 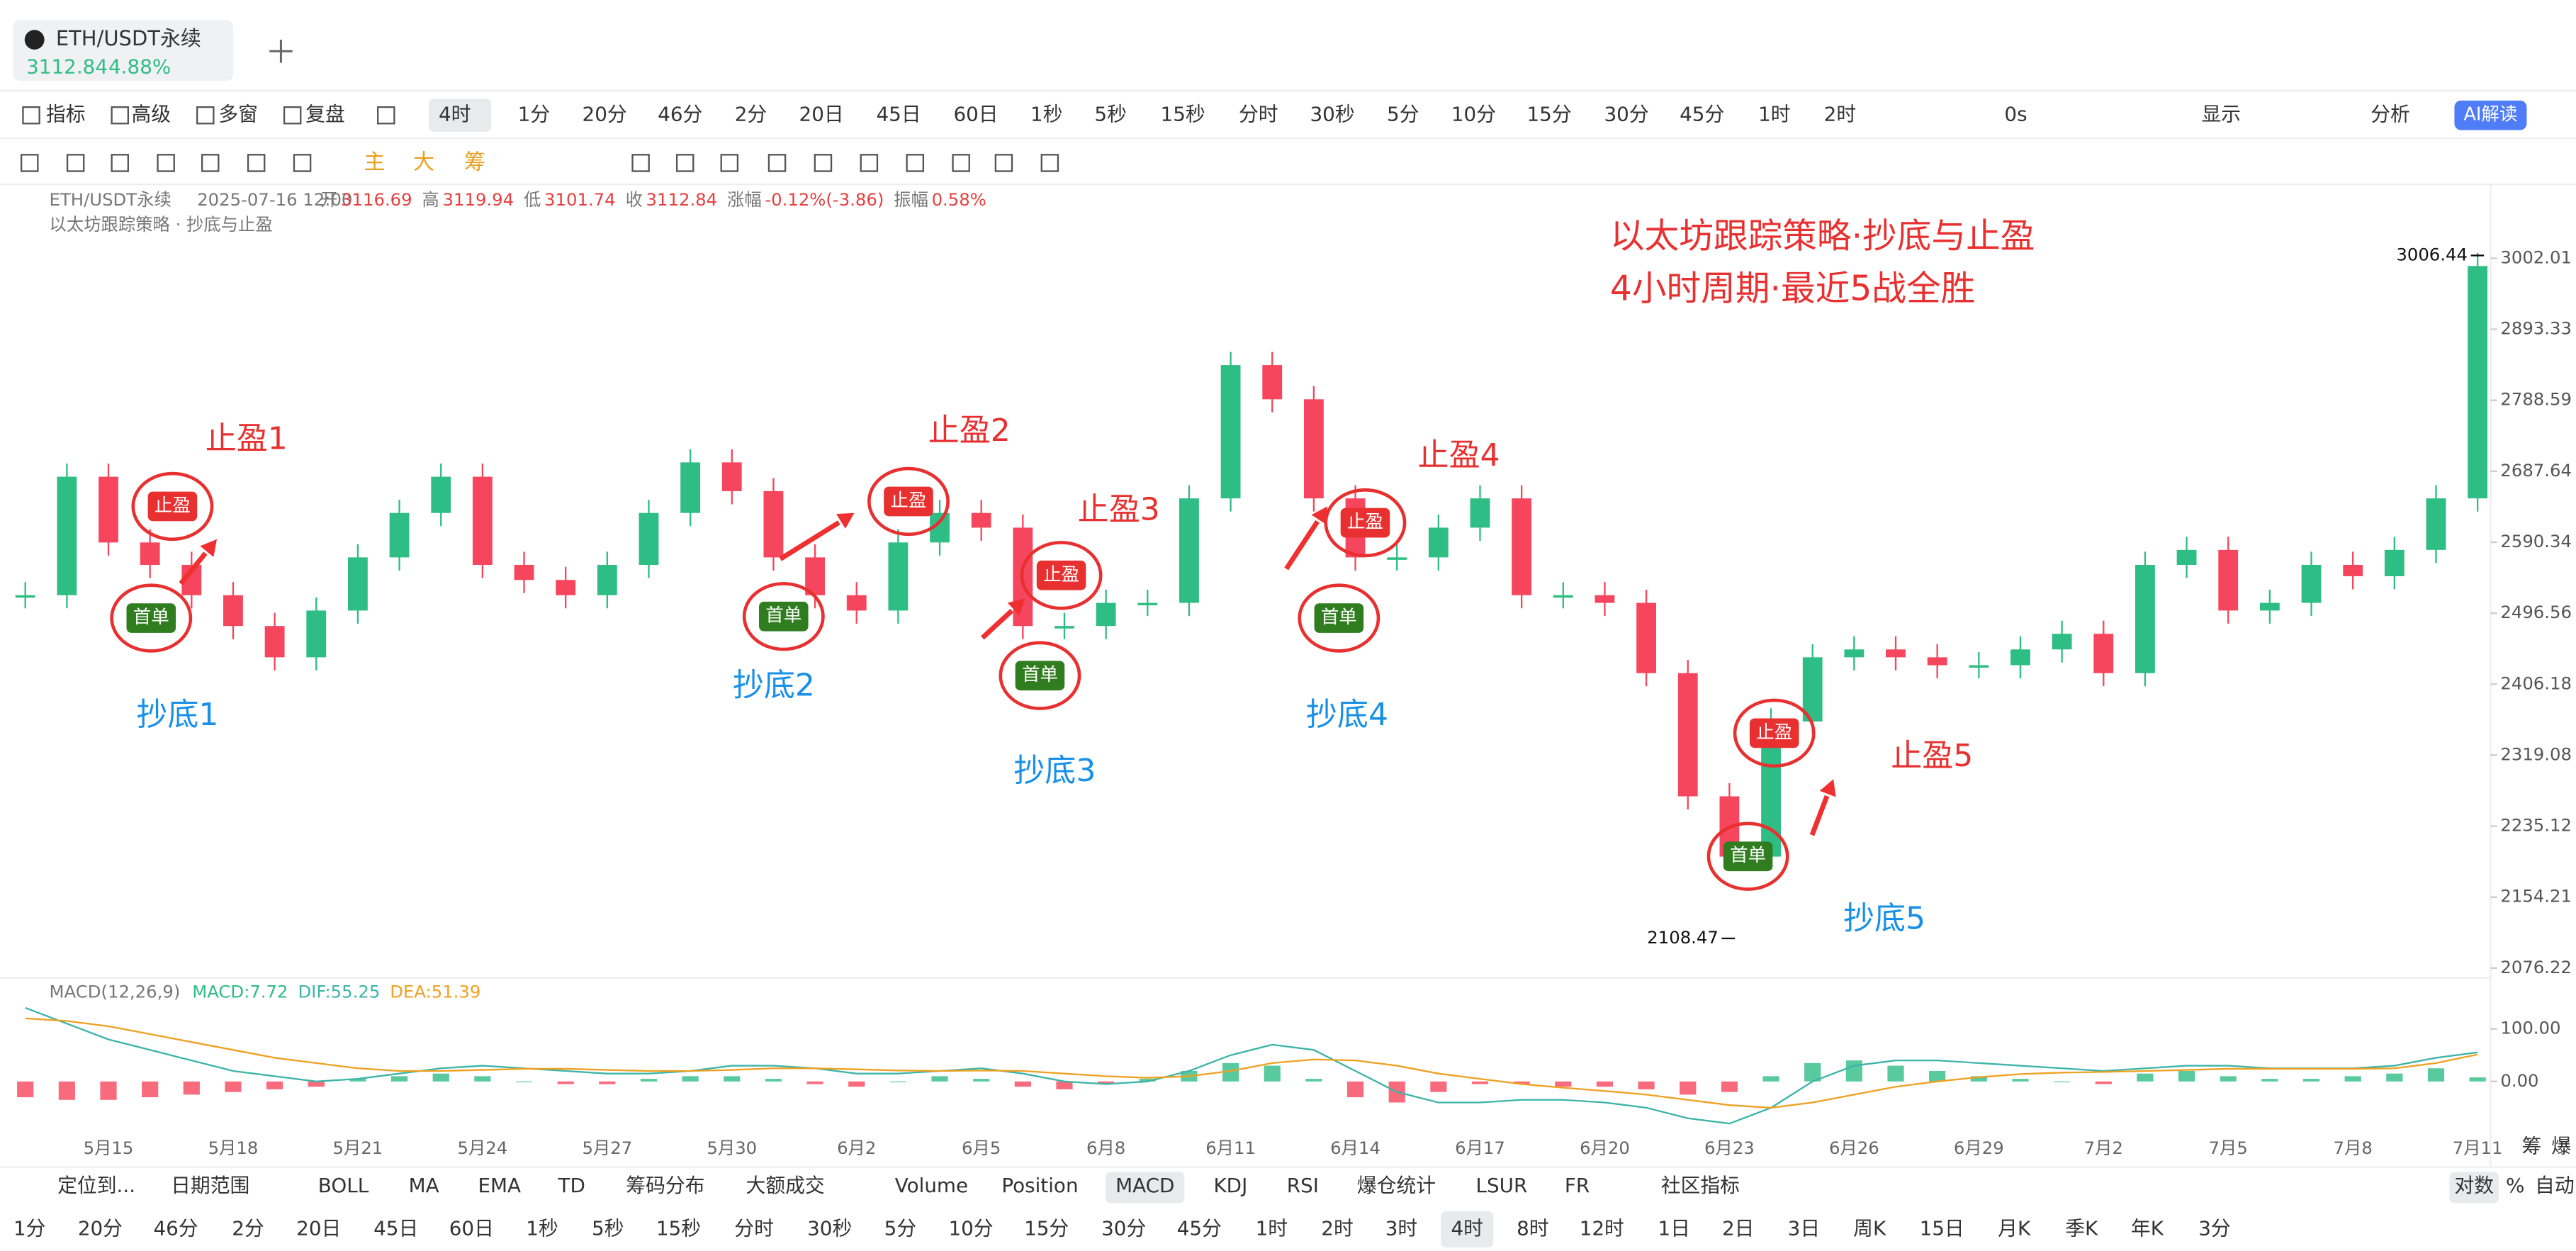 What do you see at coordinates (2214, 1228) in the screenshot?
I see `interval-button: 3分` at bounding box center [2214, 1228].